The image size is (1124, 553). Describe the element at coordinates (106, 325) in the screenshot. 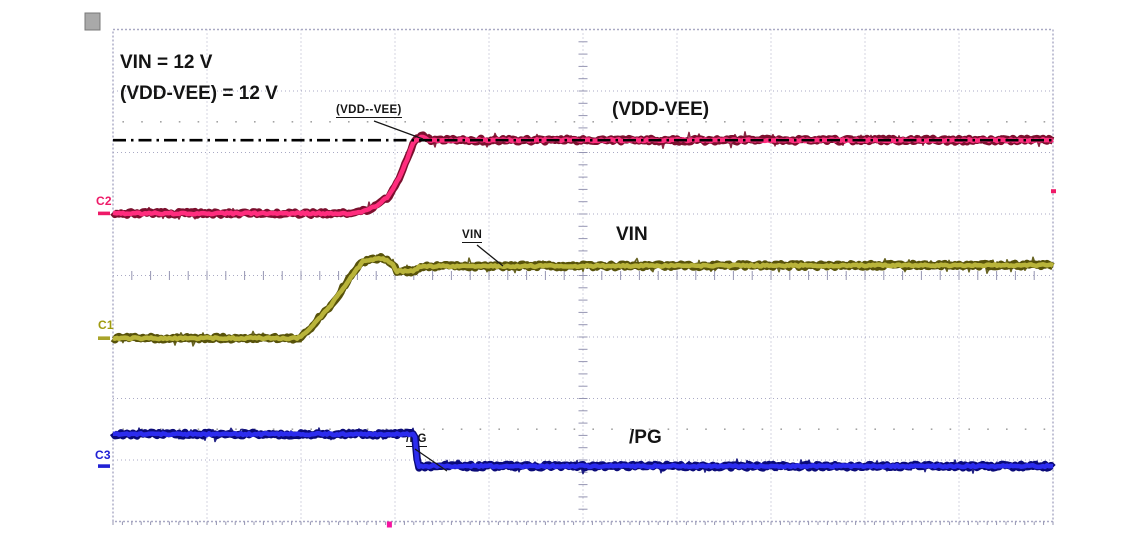

I see `channel-label-c1: C1` at that location.